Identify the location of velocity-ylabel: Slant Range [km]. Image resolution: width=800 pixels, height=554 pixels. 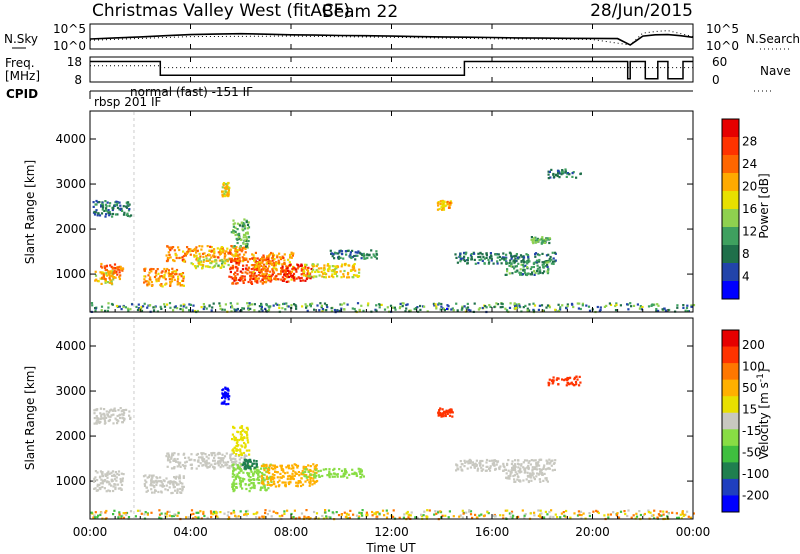
(30, 418).